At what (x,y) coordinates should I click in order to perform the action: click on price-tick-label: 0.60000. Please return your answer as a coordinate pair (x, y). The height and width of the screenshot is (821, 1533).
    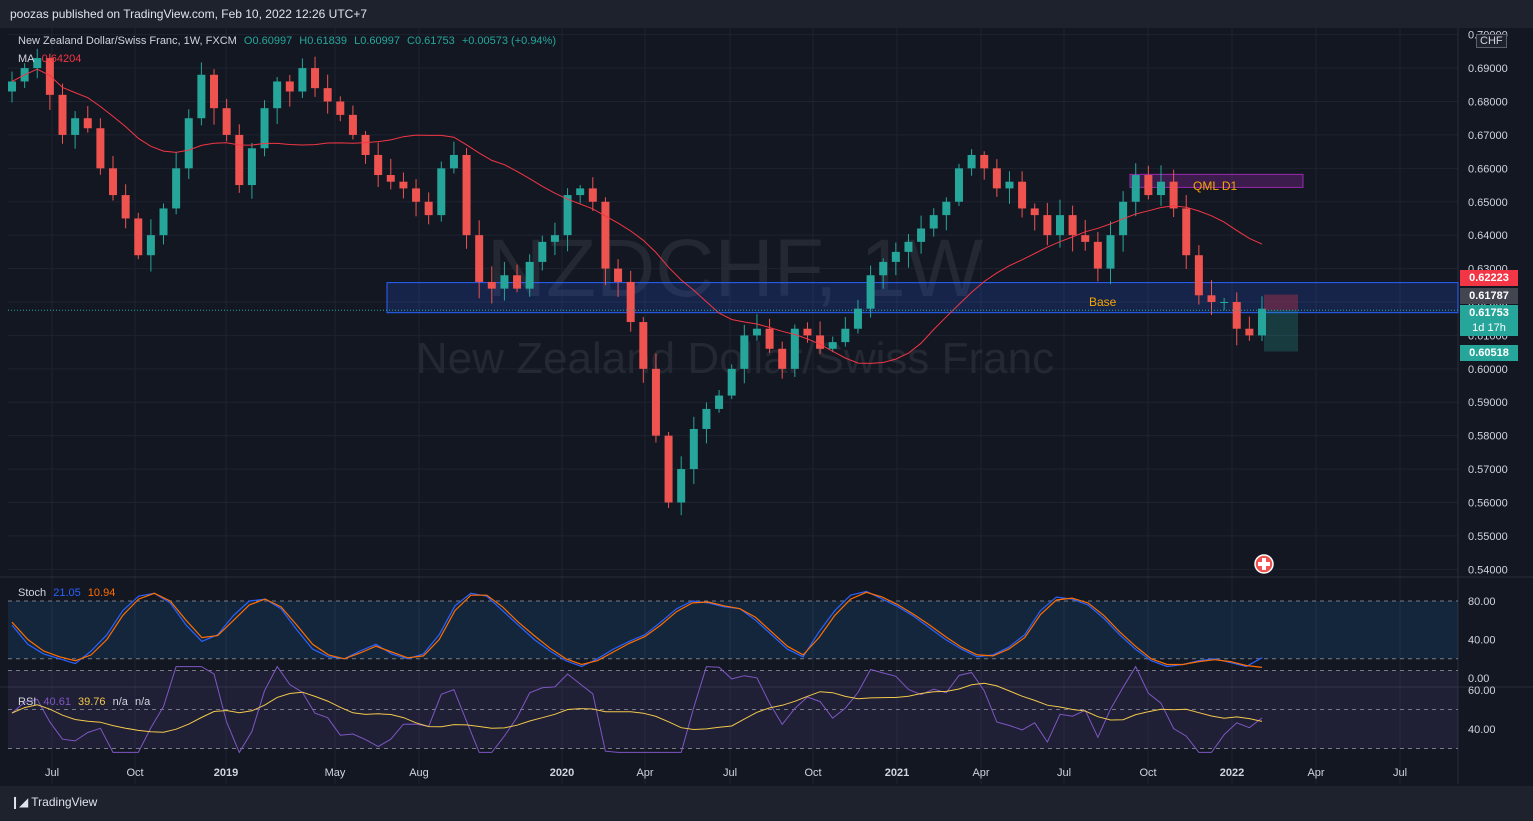
    Looking at the image, I should click on (1488, 370).